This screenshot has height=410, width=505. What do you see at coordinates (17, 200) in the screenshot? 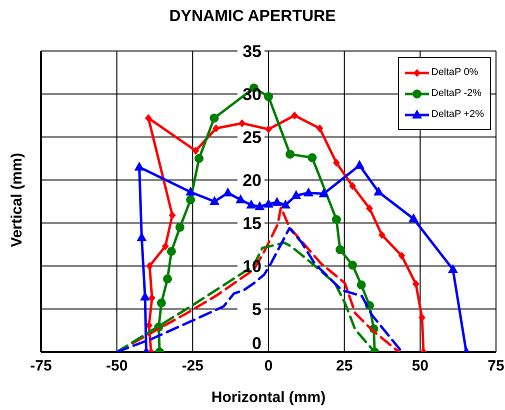
I see `y-axis-title: Vertical (mm)` at bounding box center [17, 200].